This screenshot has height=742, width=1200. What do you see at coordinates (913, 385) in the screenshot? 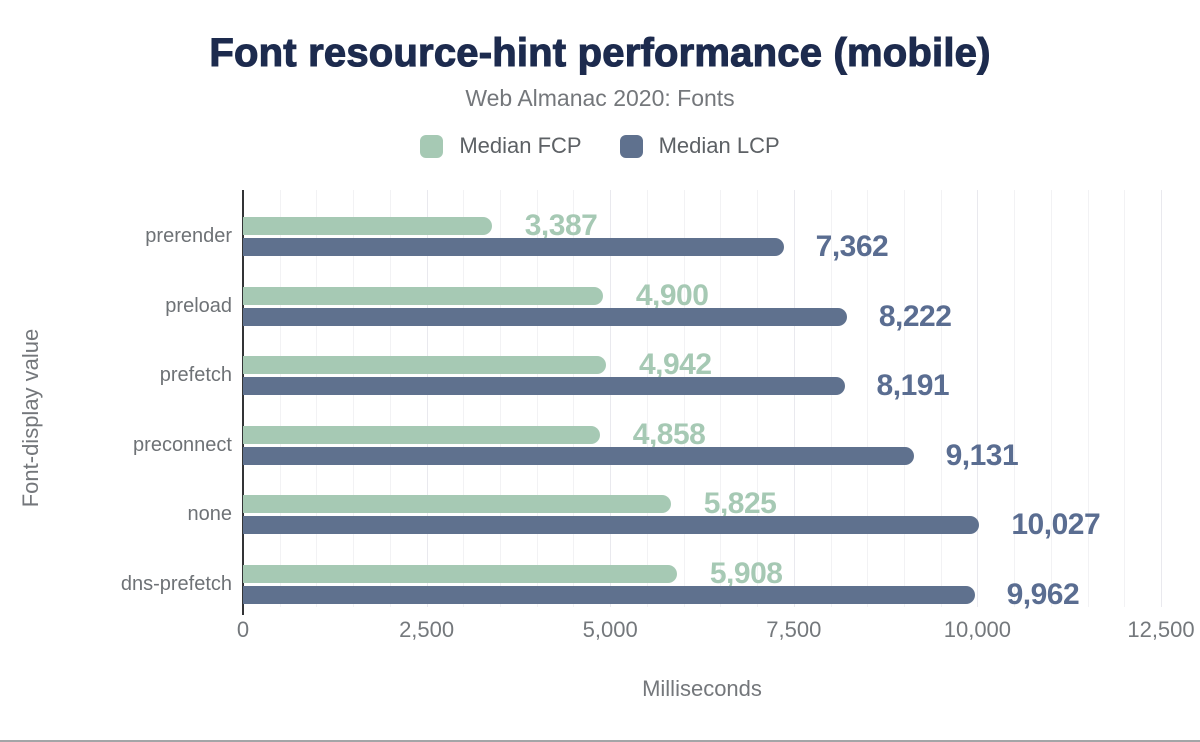
I see `value-label-median-lcp-prefetch: 8,191` at bounding box center [913, 385].